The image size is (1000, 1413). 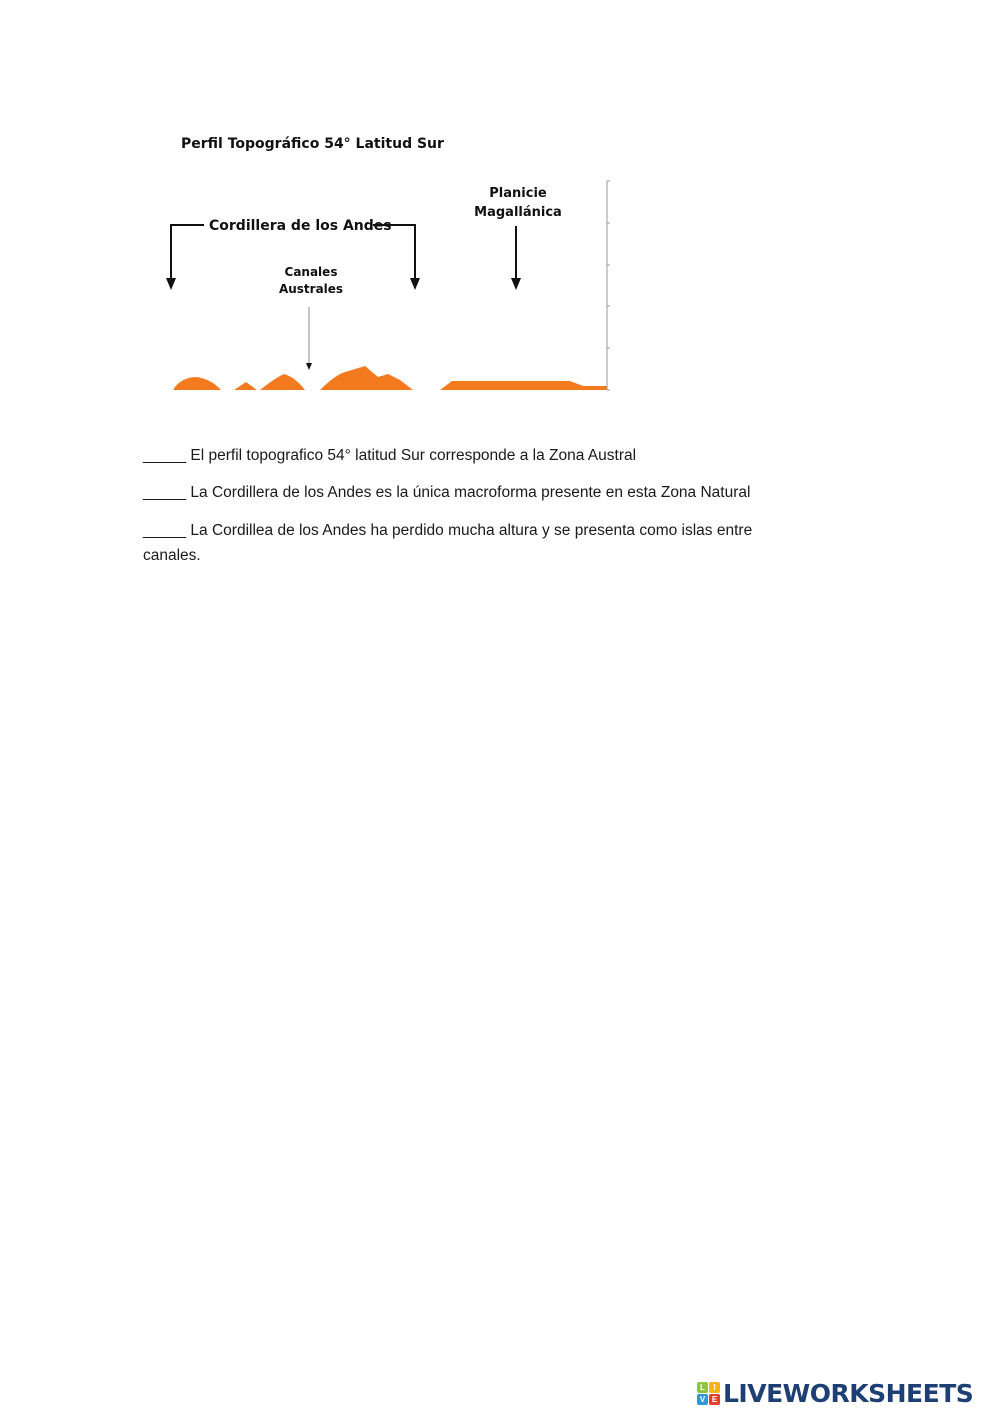 I want to click on label-planicie-2: Magallánica, so click(x=518, y=212).